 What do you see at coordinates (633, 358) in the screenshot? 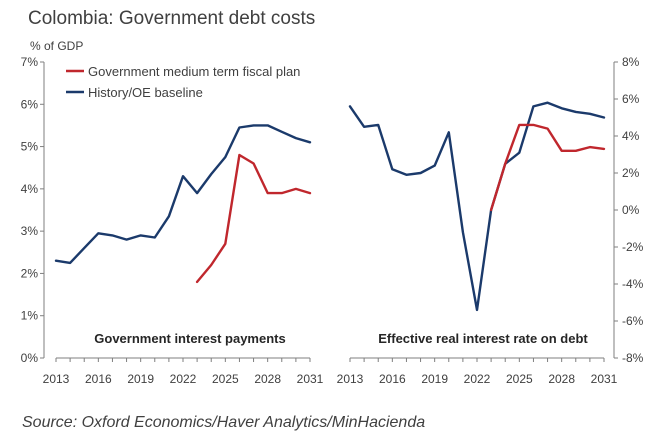
I see `y-tick-label: -8%` at bounding box center [633, 358].